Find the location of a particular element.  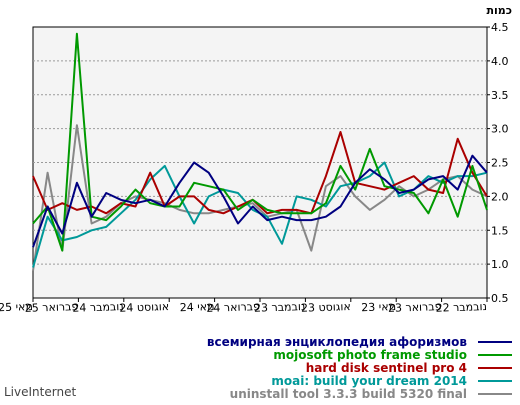

x-tick-label: מאי 25 is located at coordinates (16, 307).